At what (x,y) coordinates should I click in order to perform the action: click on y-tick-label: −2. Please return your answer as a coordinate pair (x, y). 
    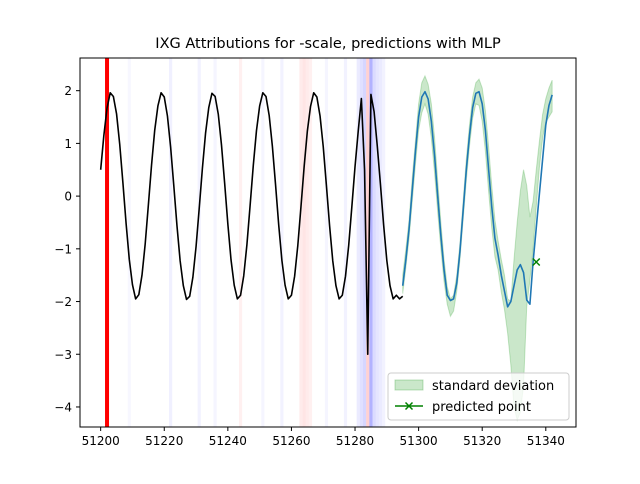
    Looking at the image, I should click on (63, 302).